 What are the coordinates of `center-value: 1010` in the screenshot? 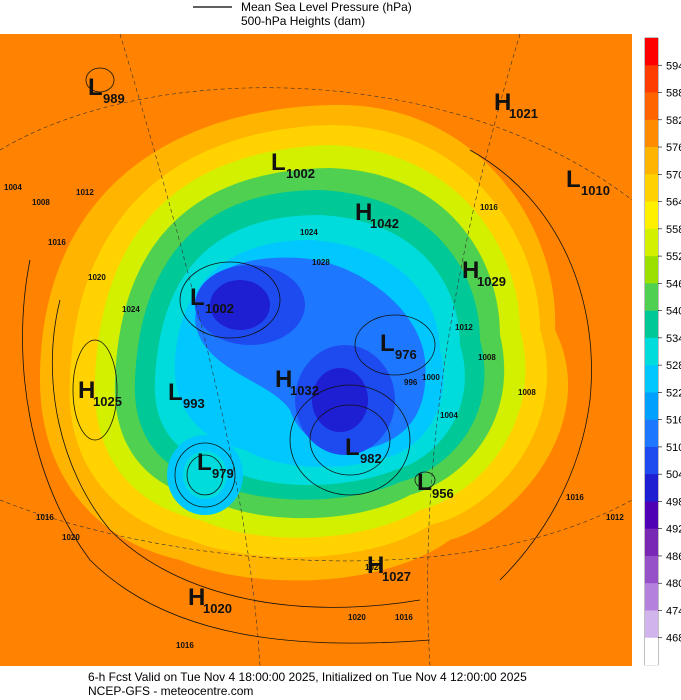 It's located at (595, 190).